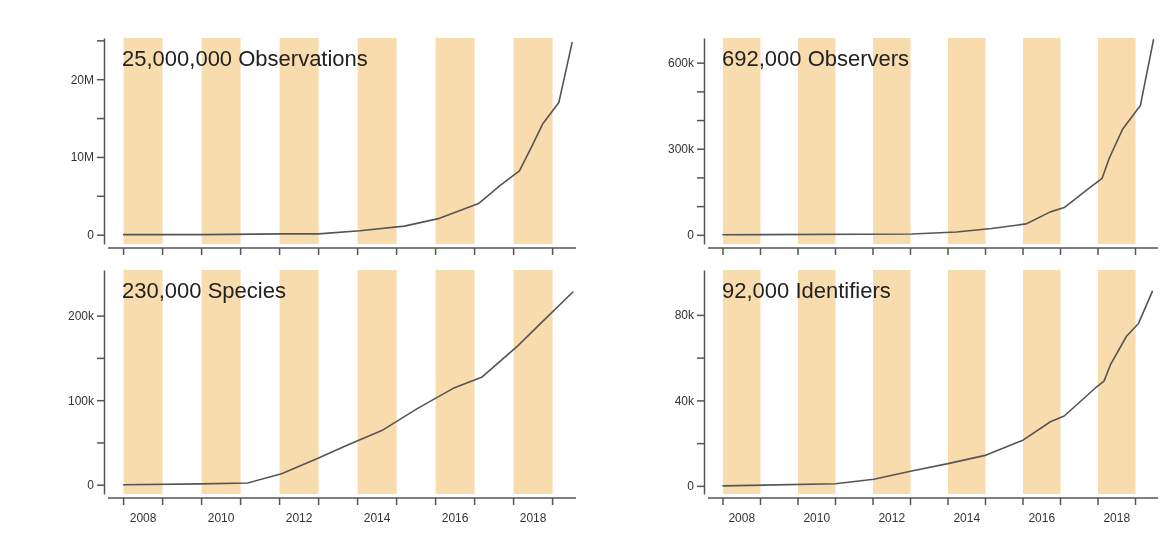 This screenshot has width=1165, height=544. I want to click on y-tick-label: 80k, so click(684, 315).